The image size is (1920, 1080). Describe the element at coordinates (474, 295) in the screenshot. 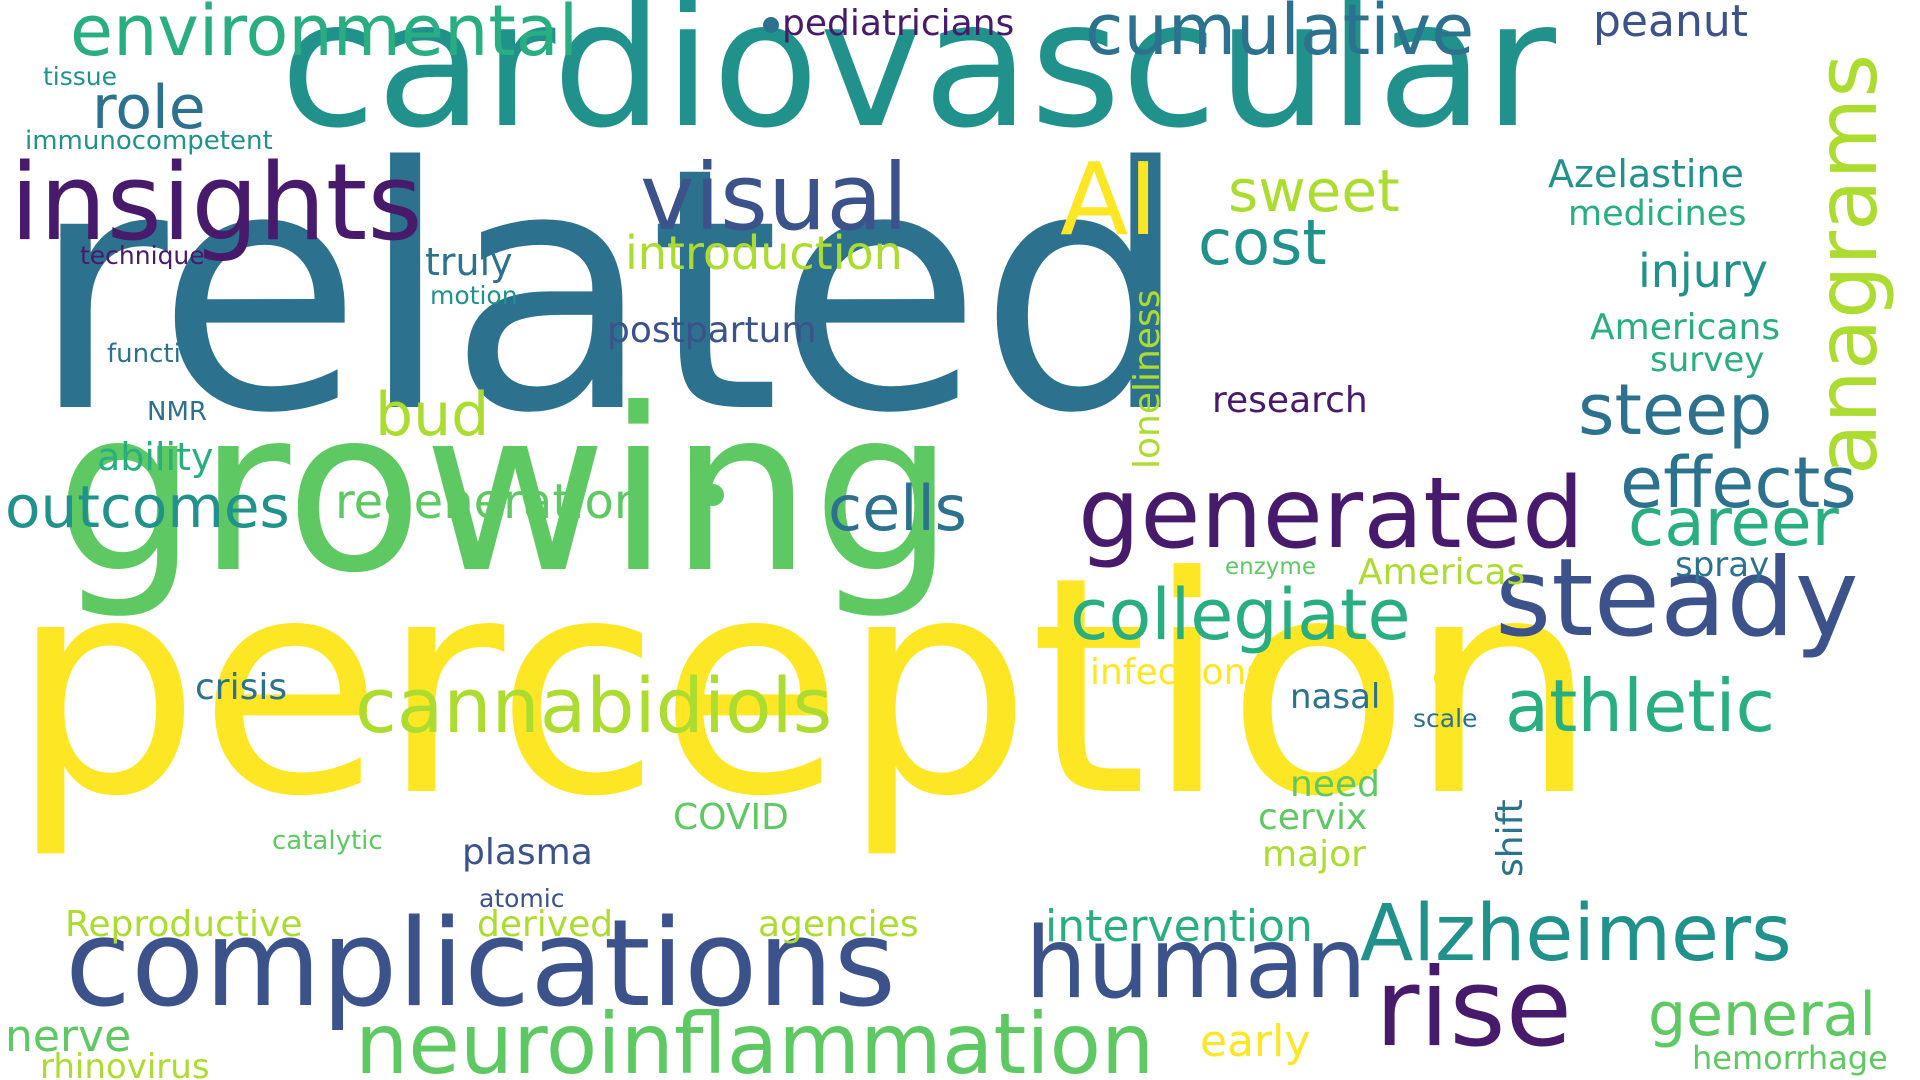

I see `word-motion: motion` at that location.